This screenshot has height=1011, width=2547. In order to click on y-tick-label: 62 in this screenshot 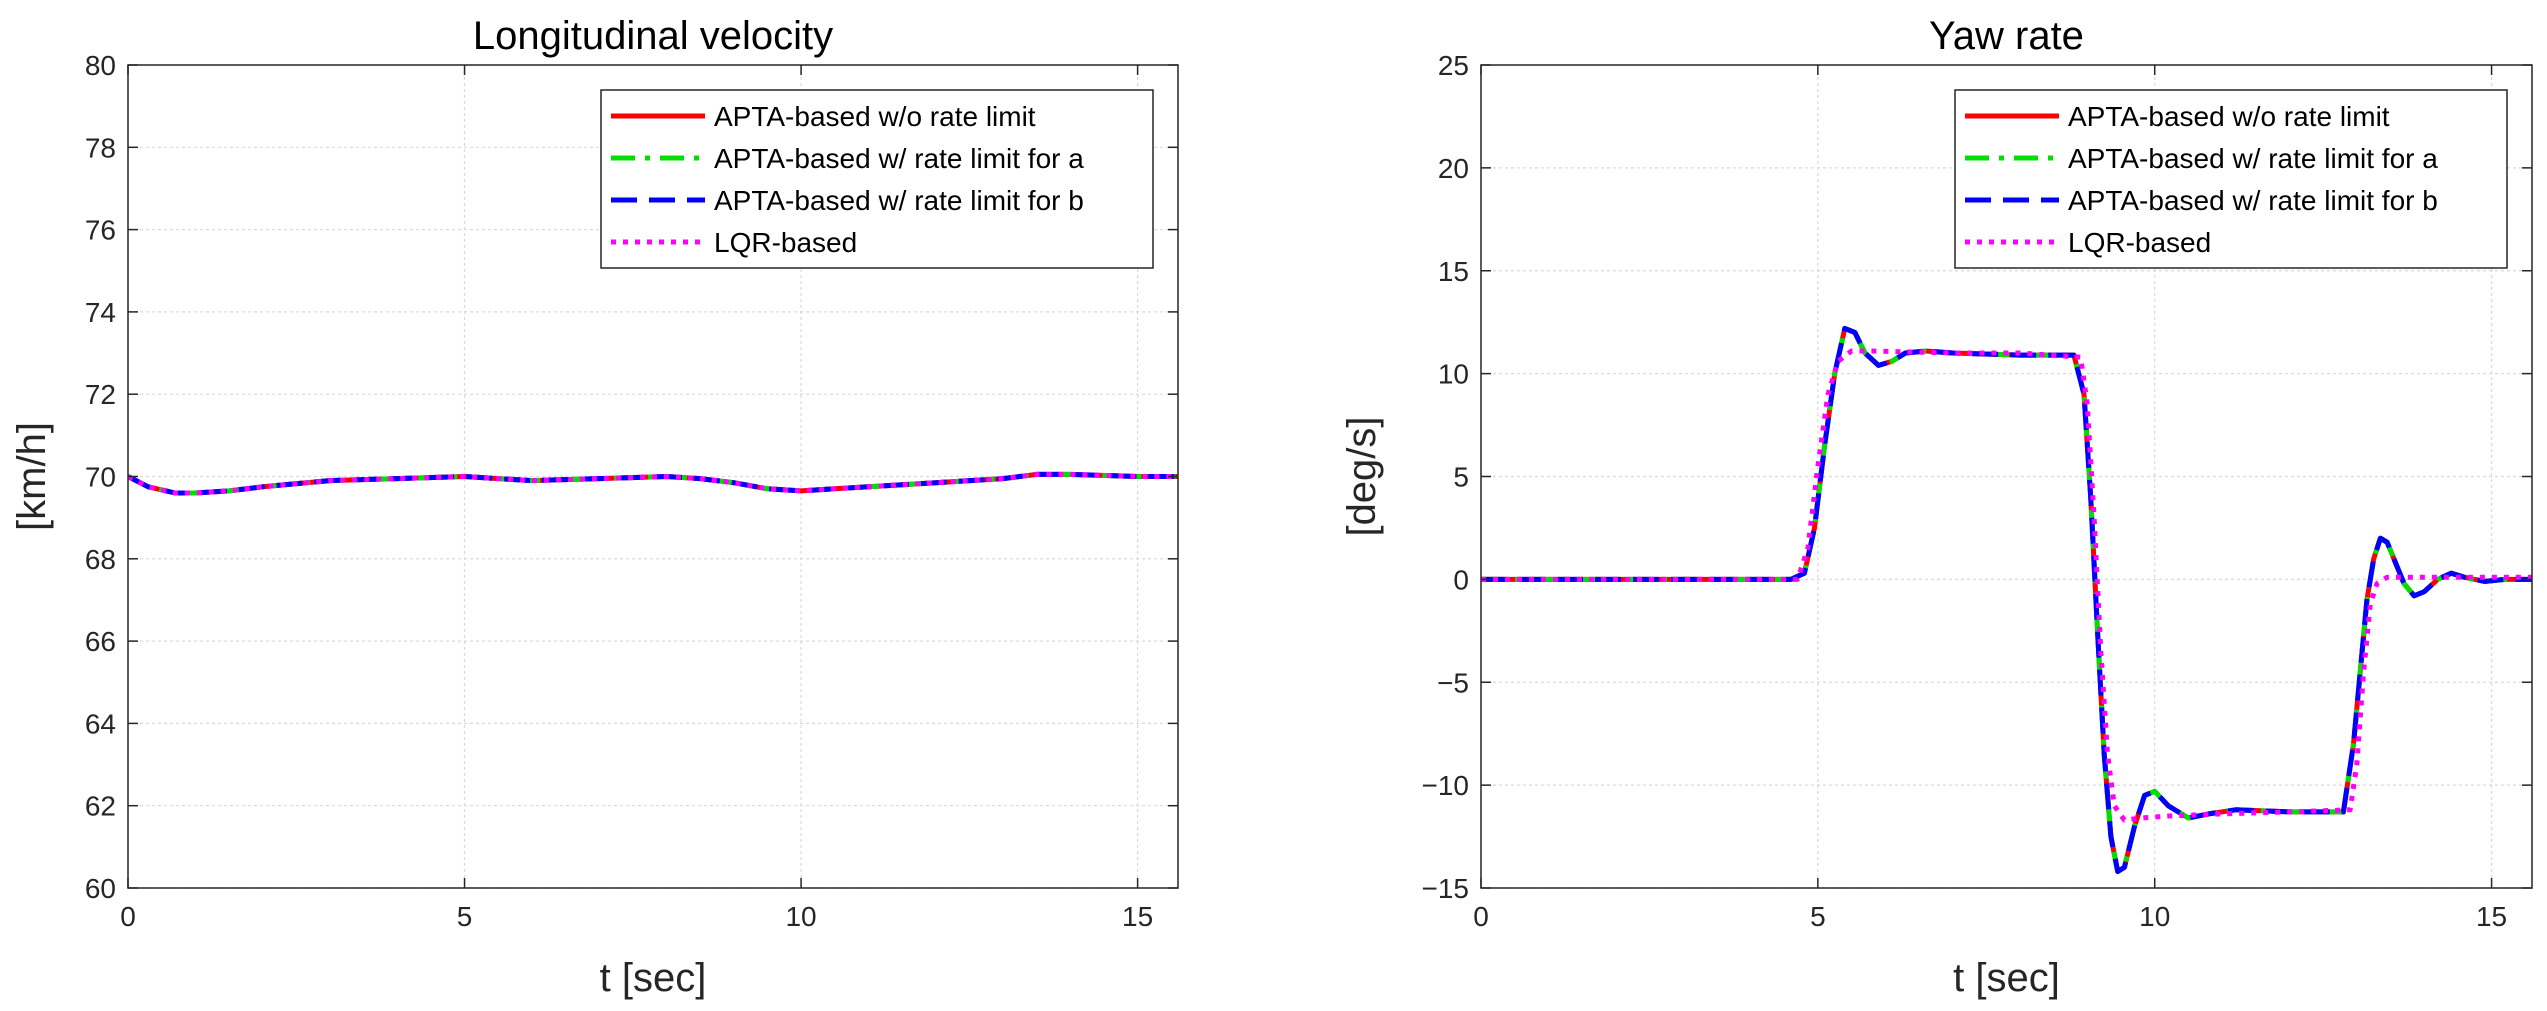, I will do `click(100, 806)`.